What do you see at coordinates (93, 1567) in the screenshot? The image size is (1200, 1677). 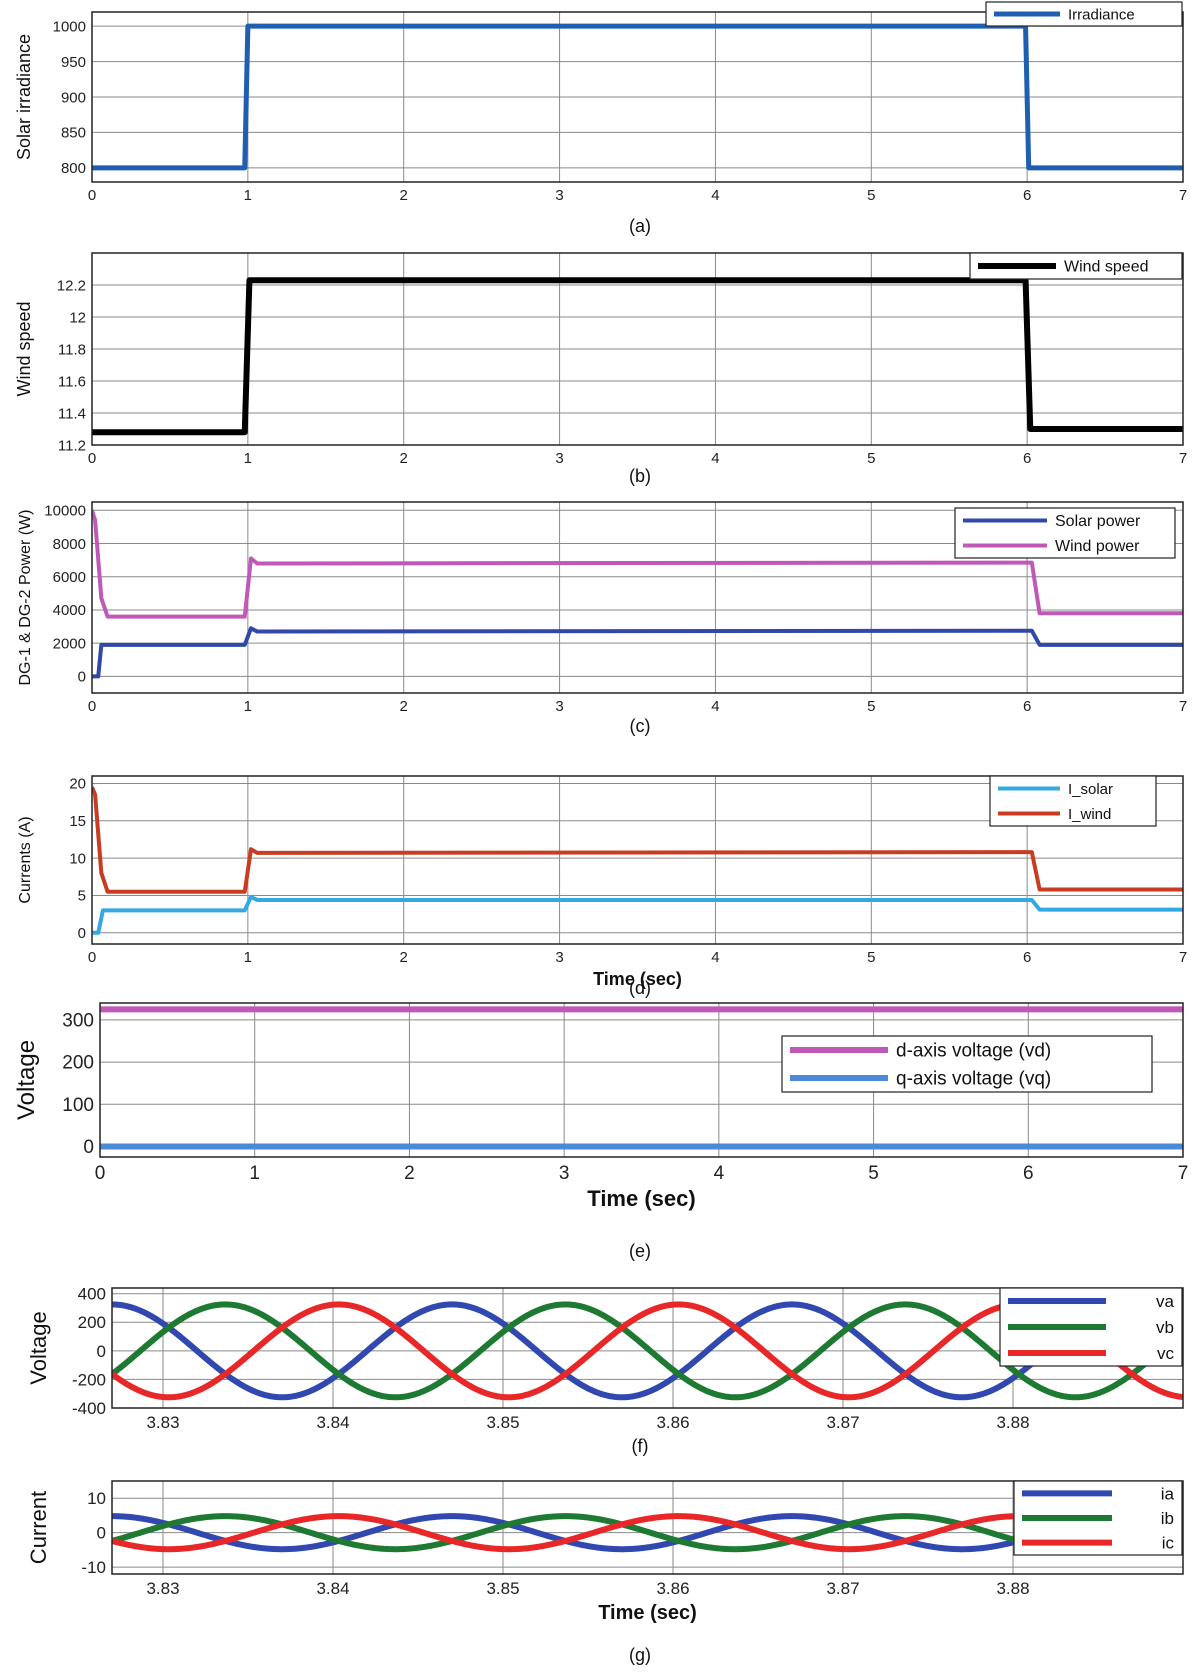 I see `y-tick-label: -10` at bounding box center [93, 1567].